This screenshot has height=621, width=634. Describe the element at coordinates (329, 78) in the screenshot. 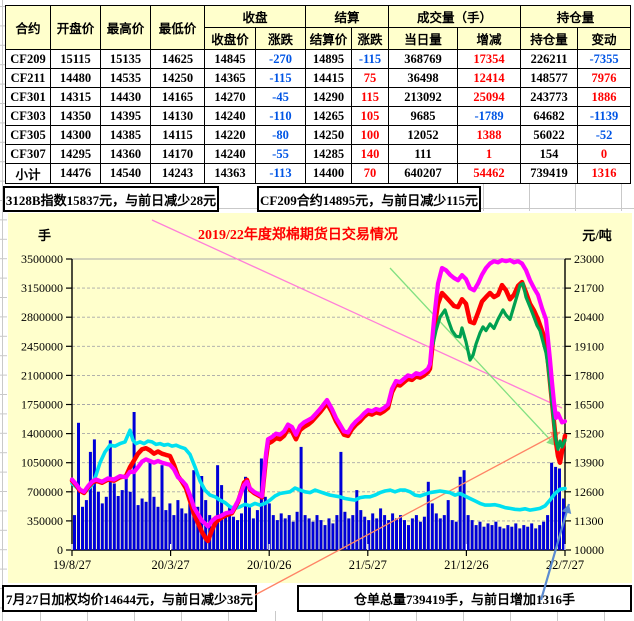

I see `quote-cell: 14415` at that location.